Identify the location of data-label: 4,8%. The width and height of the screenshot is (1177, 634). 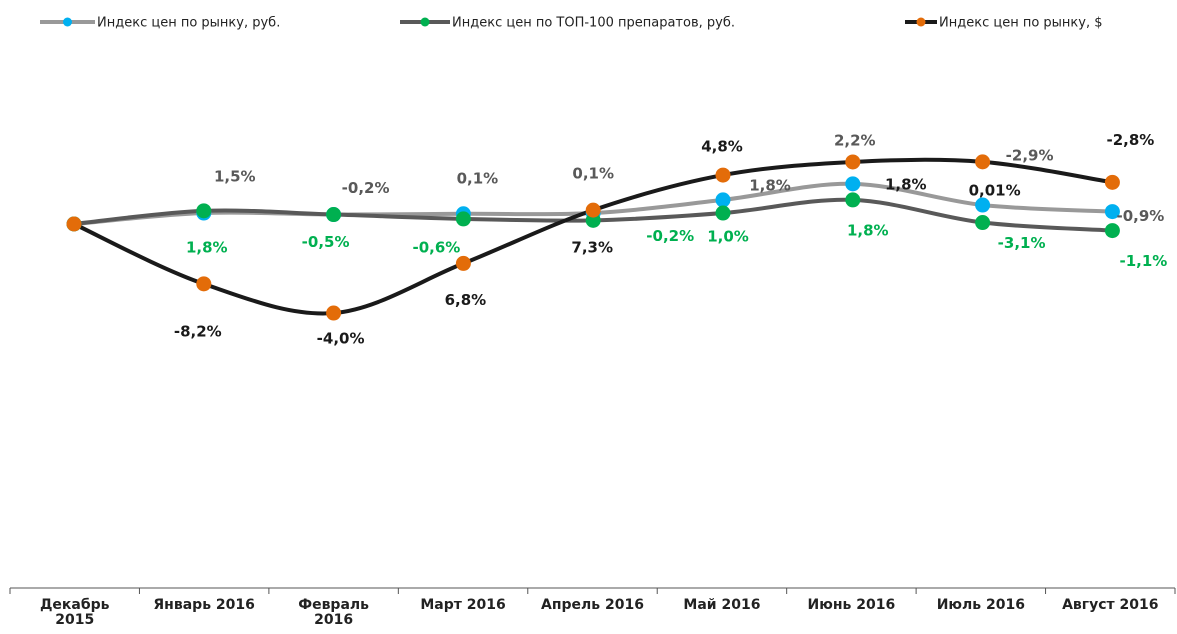
(722, 147).